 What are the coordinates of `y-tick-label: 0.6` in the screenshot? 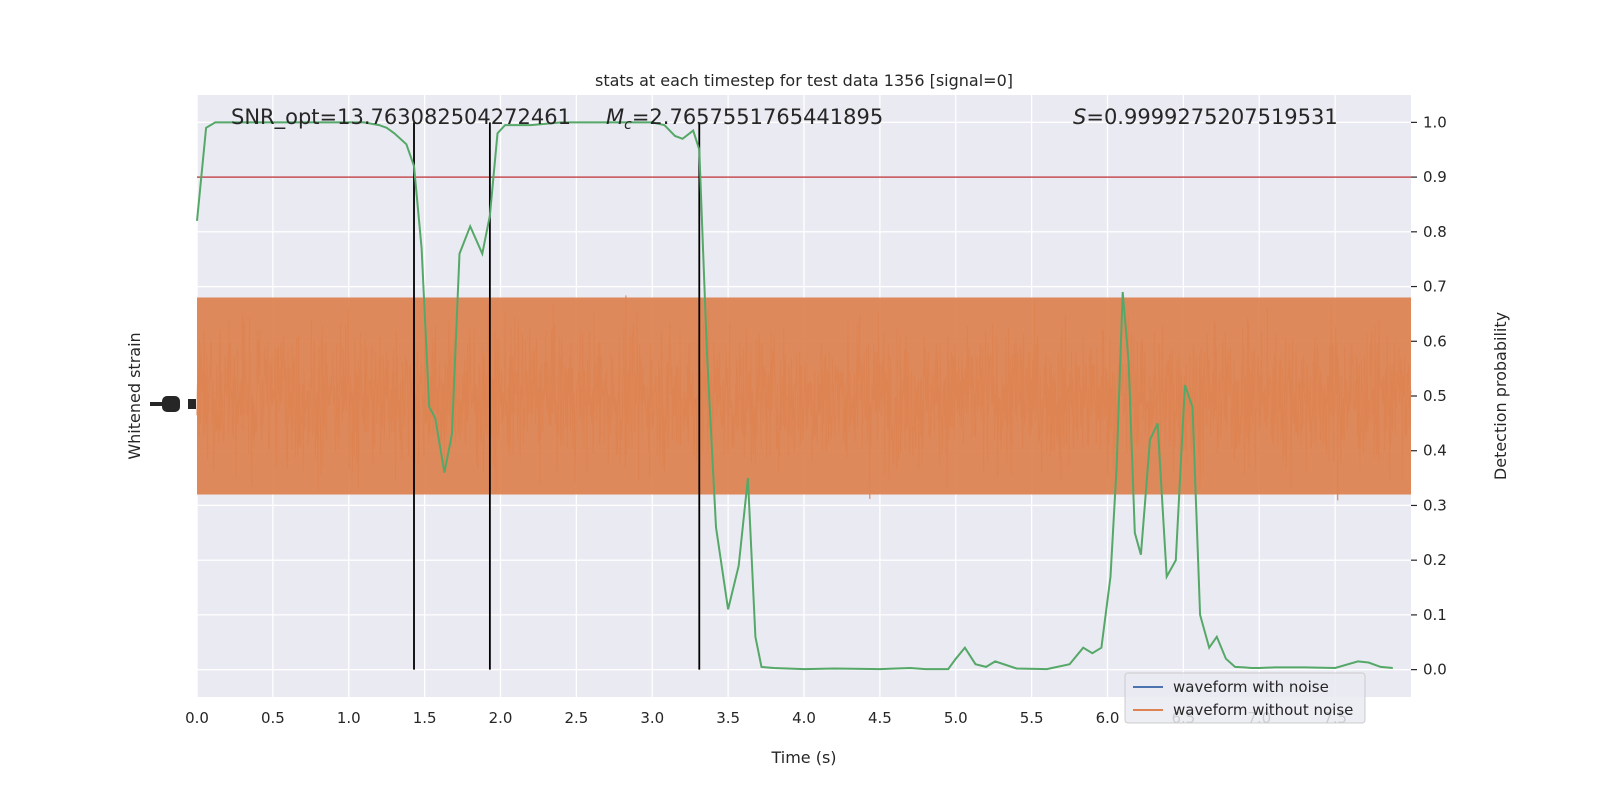 It's located at (1435, 341).